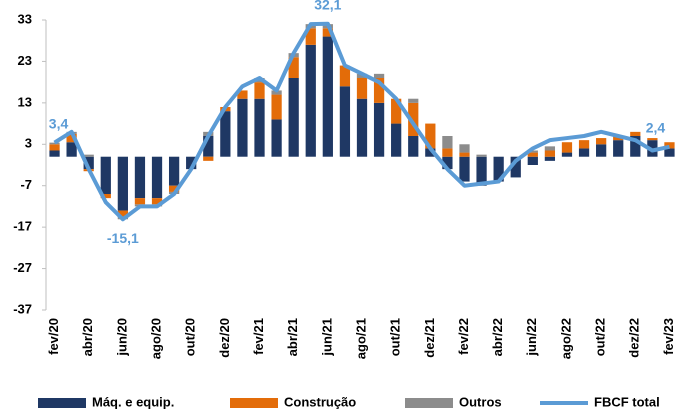 Image resolution: width=681 pixels, height=413 pixels. Describe the element at coordinates (668, 336) in the screenshot. I see `x-tick-label: fev/23` at that location.